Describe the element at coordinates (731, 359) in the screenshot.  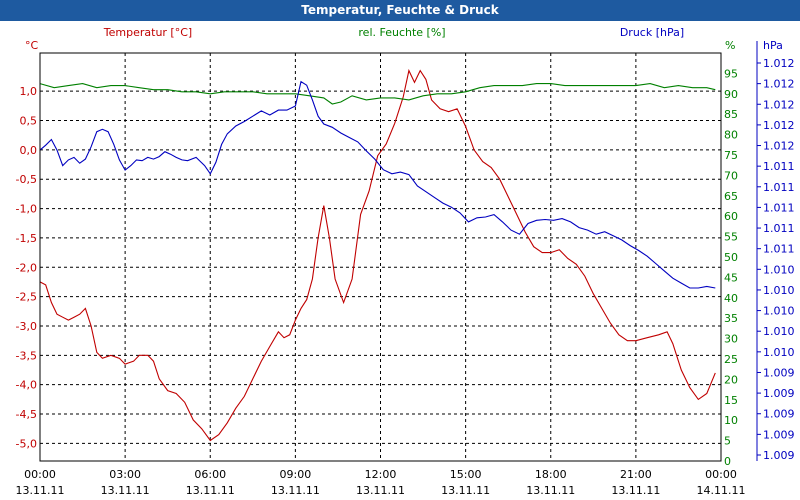
I see `humidity-tick-label: 25` at that location.